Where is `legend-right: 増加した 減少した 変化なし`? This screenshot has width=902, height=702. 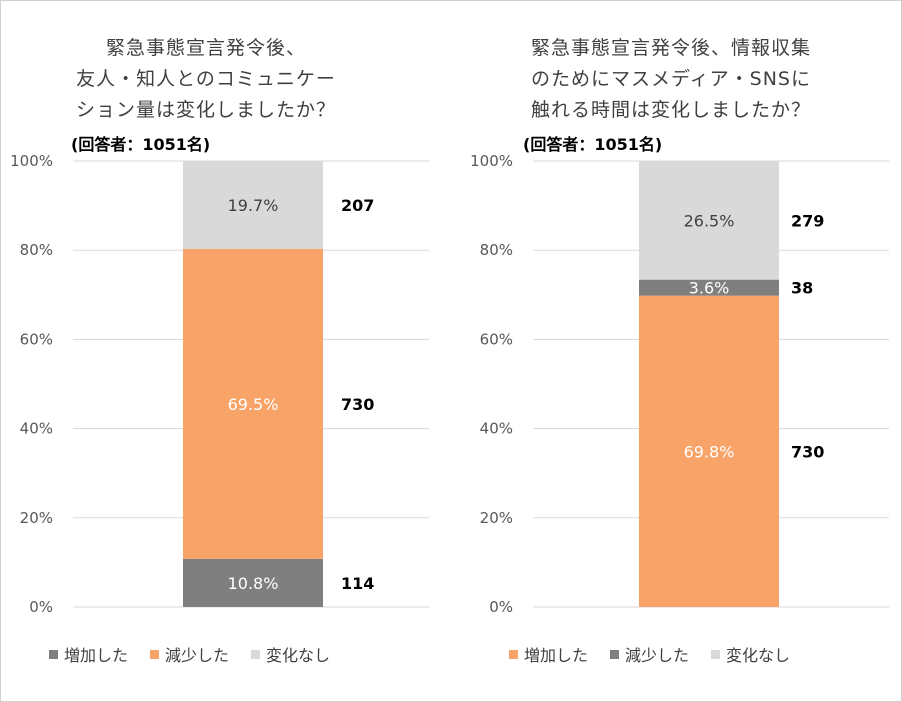
legend-right: 増加した 減少した 変化なし is located at coordinates (660, 654).